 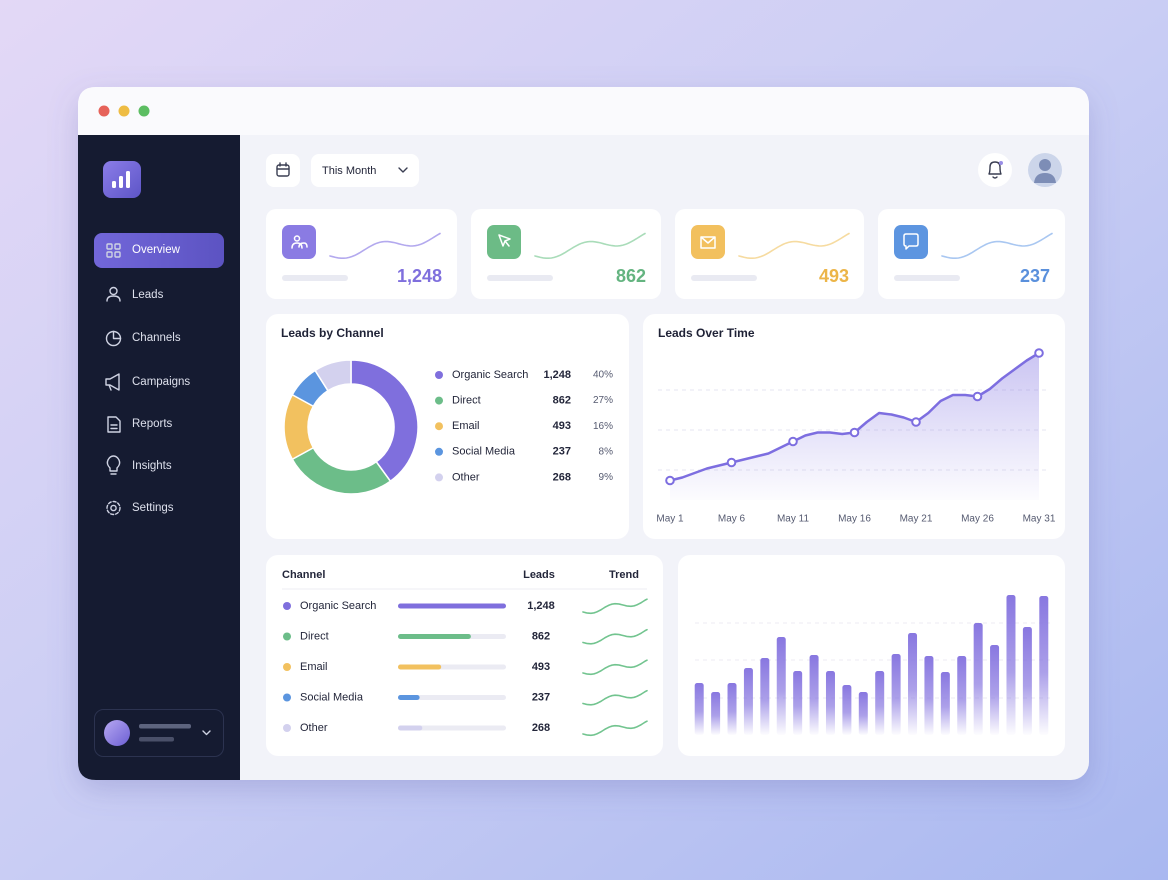 I want to click on legend-share: 8%, so click(x=606, y=451).